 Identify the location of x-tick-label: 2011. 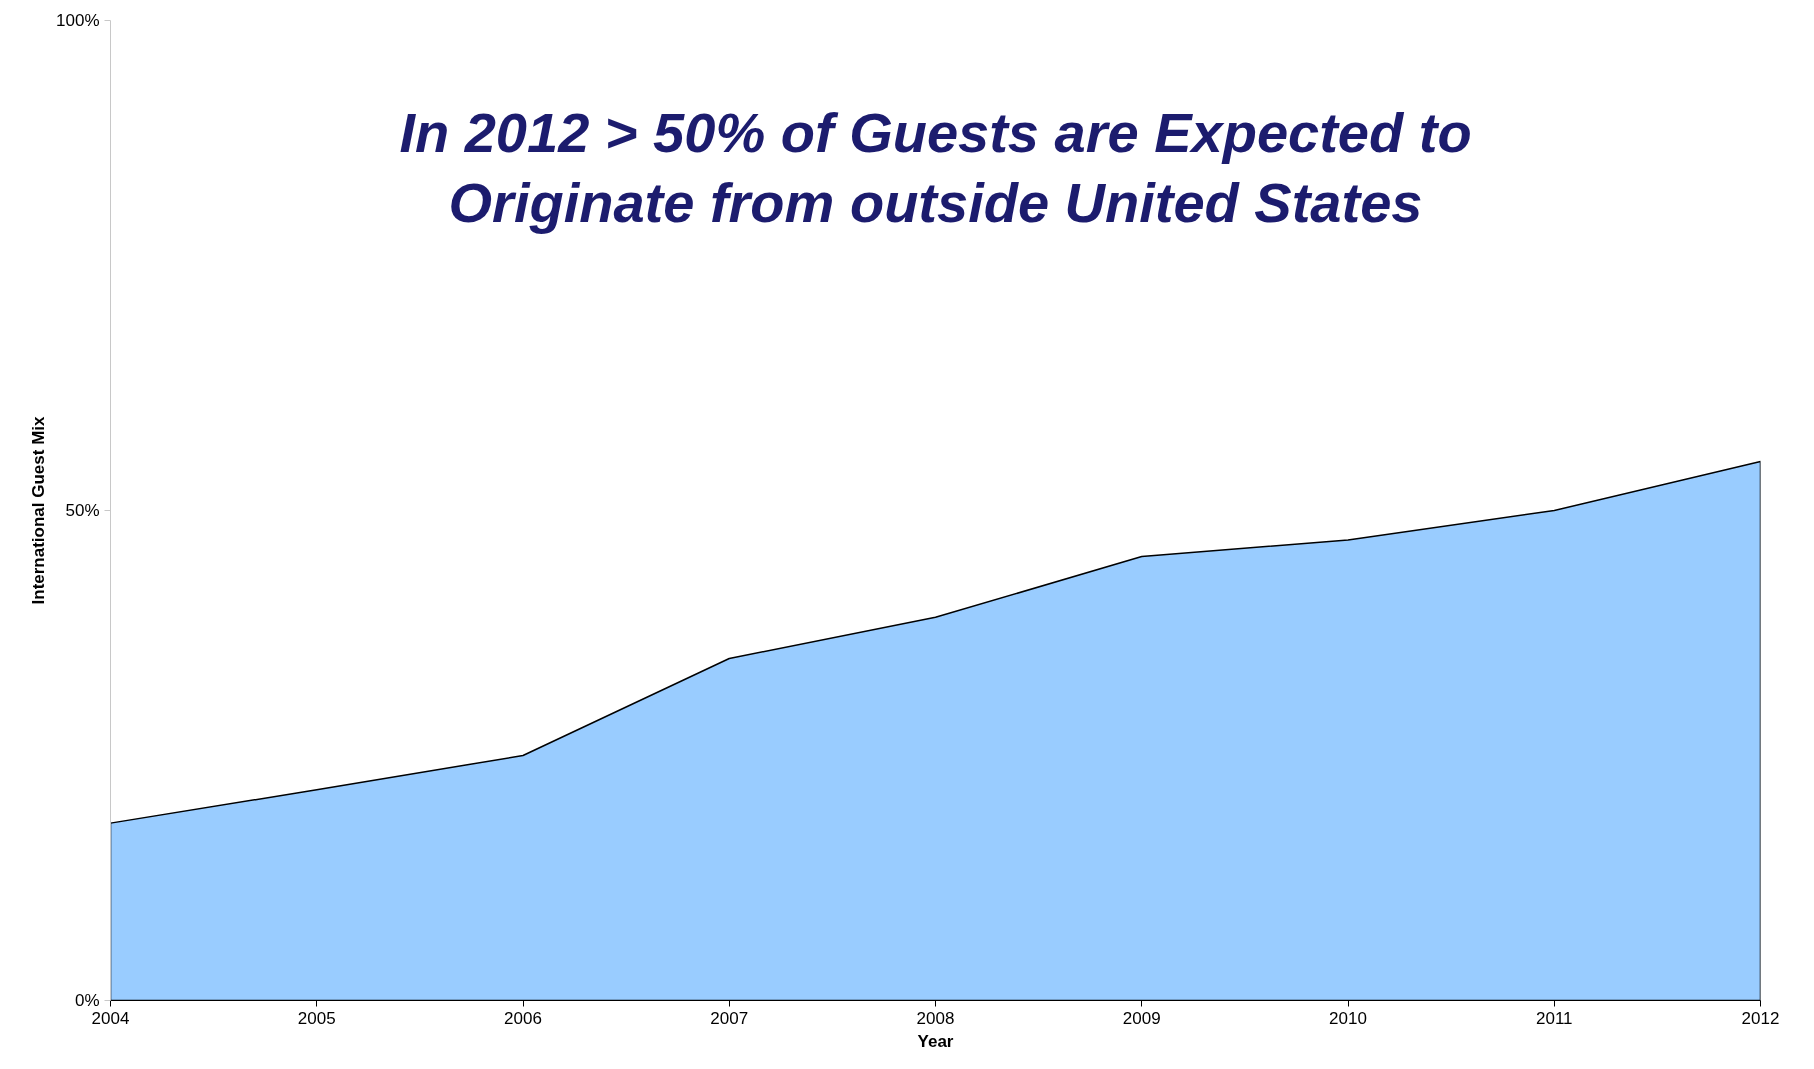
(1554, 1018).